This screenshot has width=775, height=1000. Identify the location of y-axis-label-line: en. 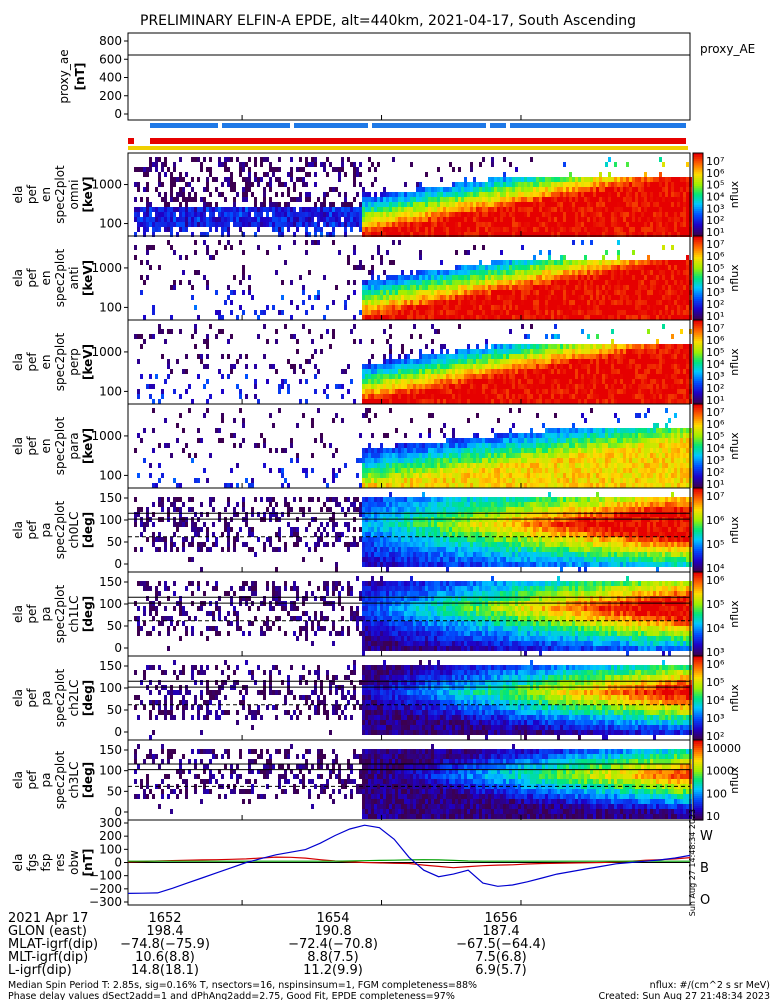
(46, 362).